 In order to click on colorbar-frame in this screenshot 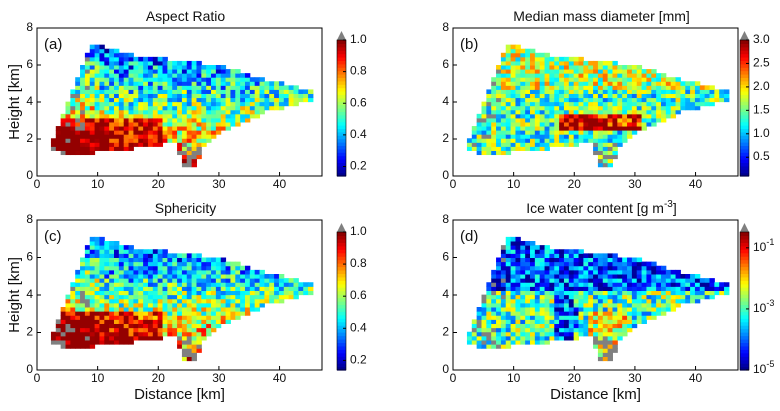, I will do `click(341, 108)`.